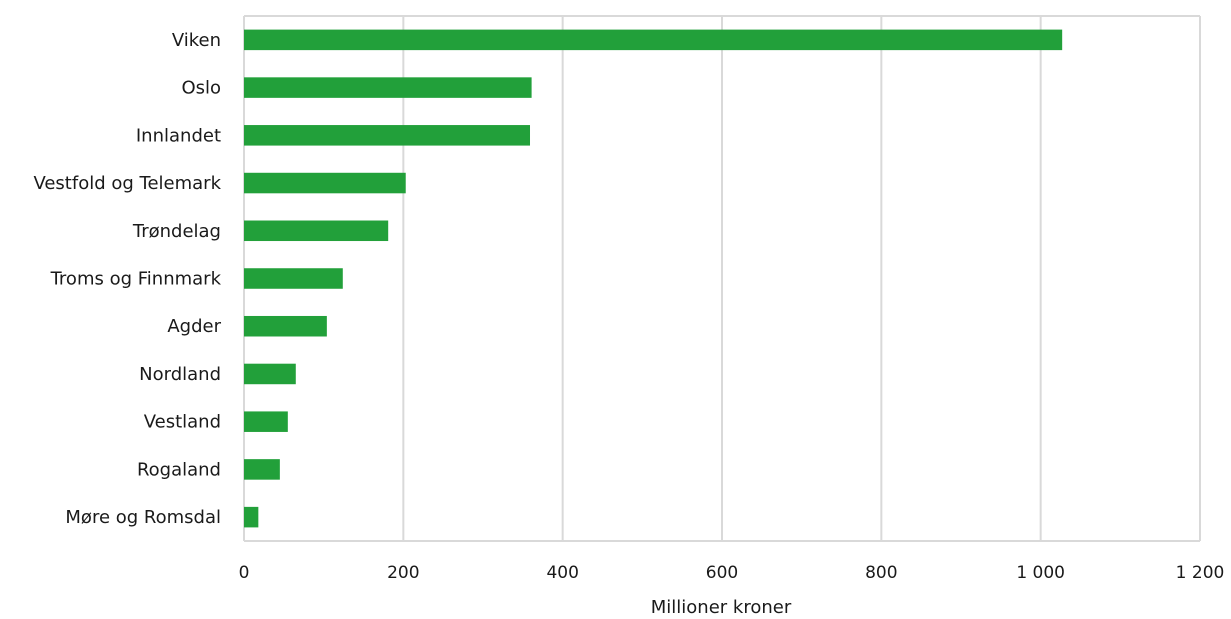  Describe the element at coordinates (180, 374) in the screenshot. I see `category-label: Nordland` at that location.